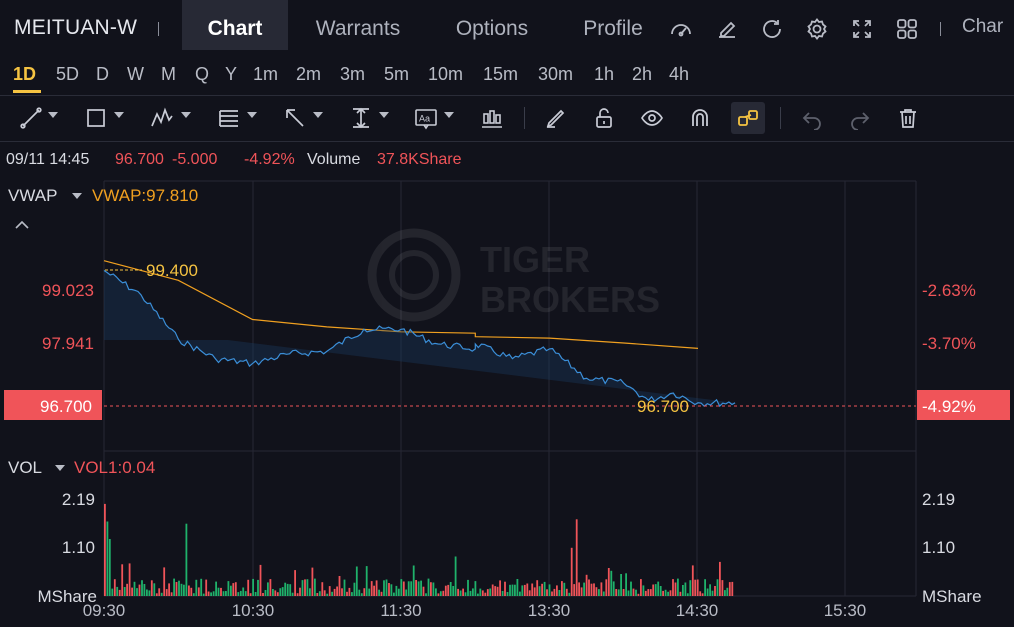  I want to click on edit-icon, so click(727, 29).